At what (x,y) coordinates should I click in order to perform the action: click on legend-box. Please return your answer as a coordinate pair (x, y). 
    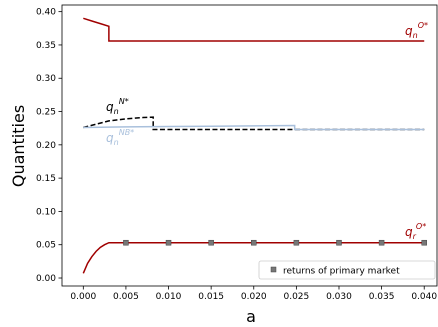
    Looking at the image, I should click on (347, 270).